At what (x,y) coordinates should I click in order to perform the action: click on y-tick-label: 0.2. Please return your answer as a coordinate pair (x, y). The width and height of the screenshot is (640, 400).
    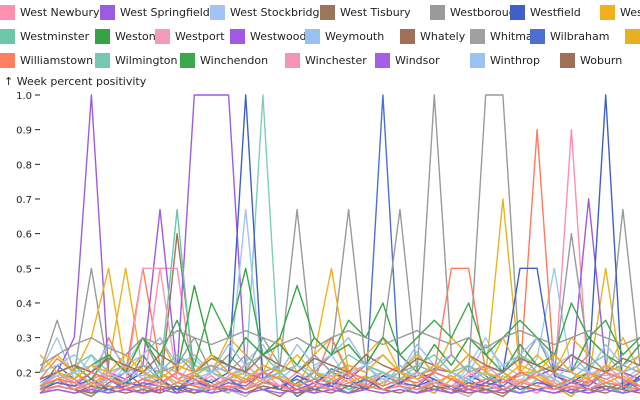
    Looking at the image, I should click on (24, 373).